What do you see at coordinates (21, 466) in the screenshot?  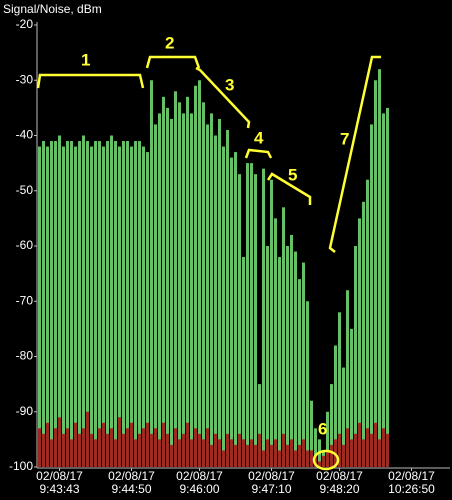 I see `y-tick-label: -100` at bounding box center [21, 466].